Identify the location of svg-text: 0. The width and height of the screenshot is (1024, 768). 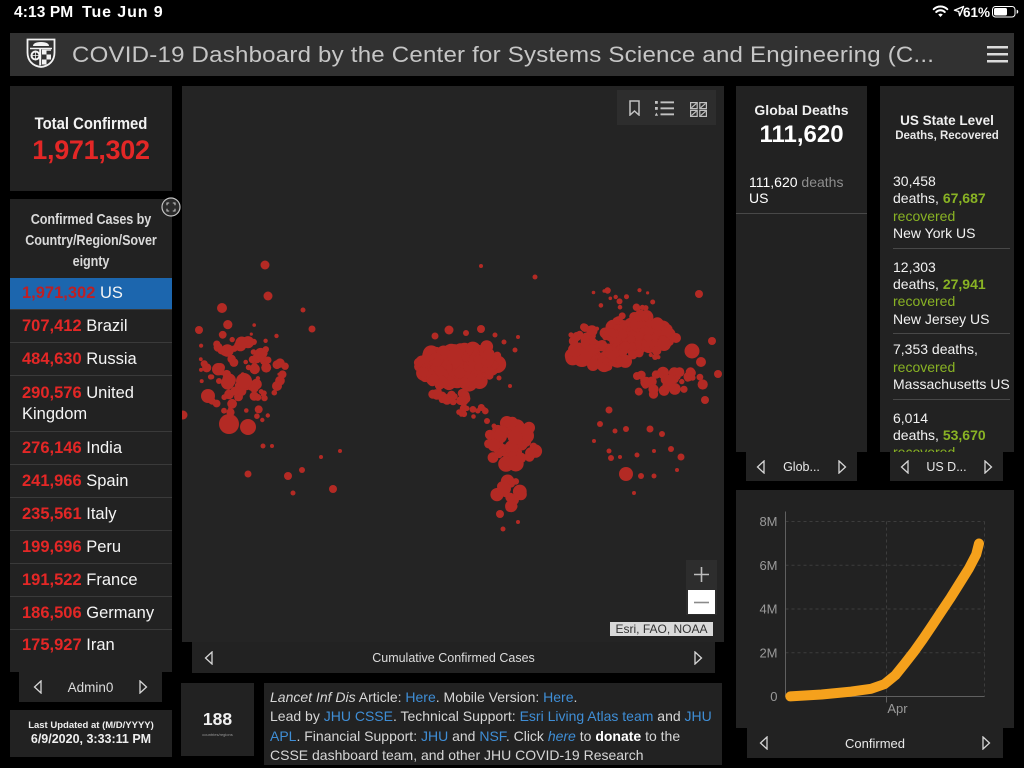
(773, 696).